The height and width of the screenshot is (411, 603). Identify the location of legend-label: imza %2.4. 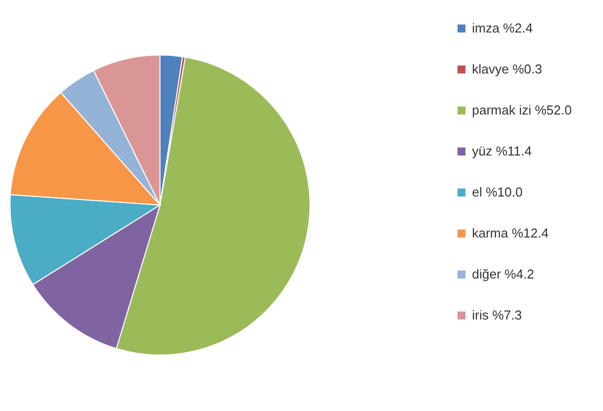
(502, 28).